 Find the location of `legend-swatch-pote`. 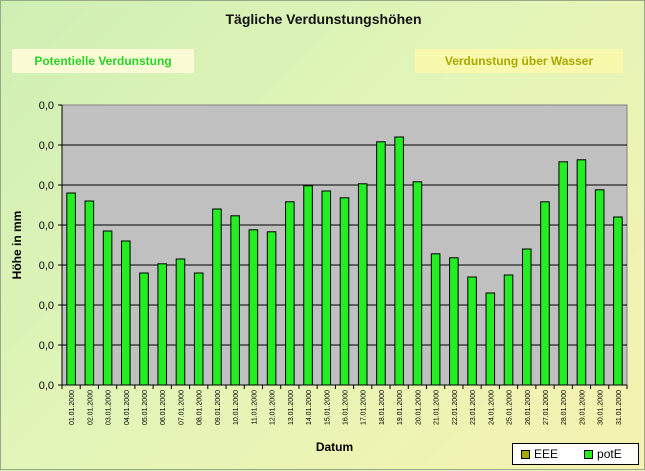

legend-swatch-pote is located at coordinates (589, 454).